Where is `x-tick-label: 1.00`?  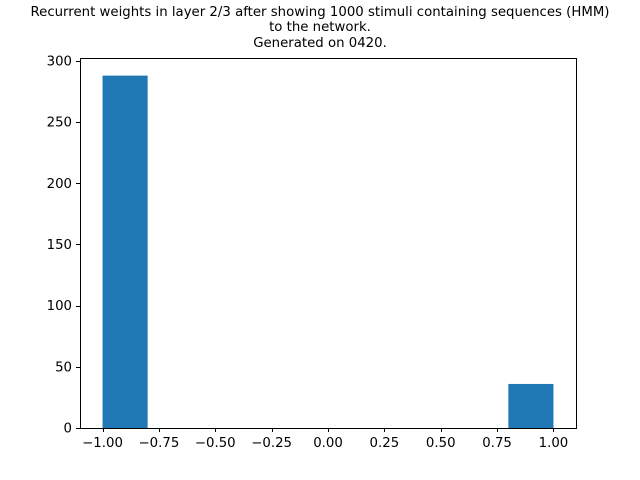
x-tick-label: 1.00 is located at coordinates (554, 443).